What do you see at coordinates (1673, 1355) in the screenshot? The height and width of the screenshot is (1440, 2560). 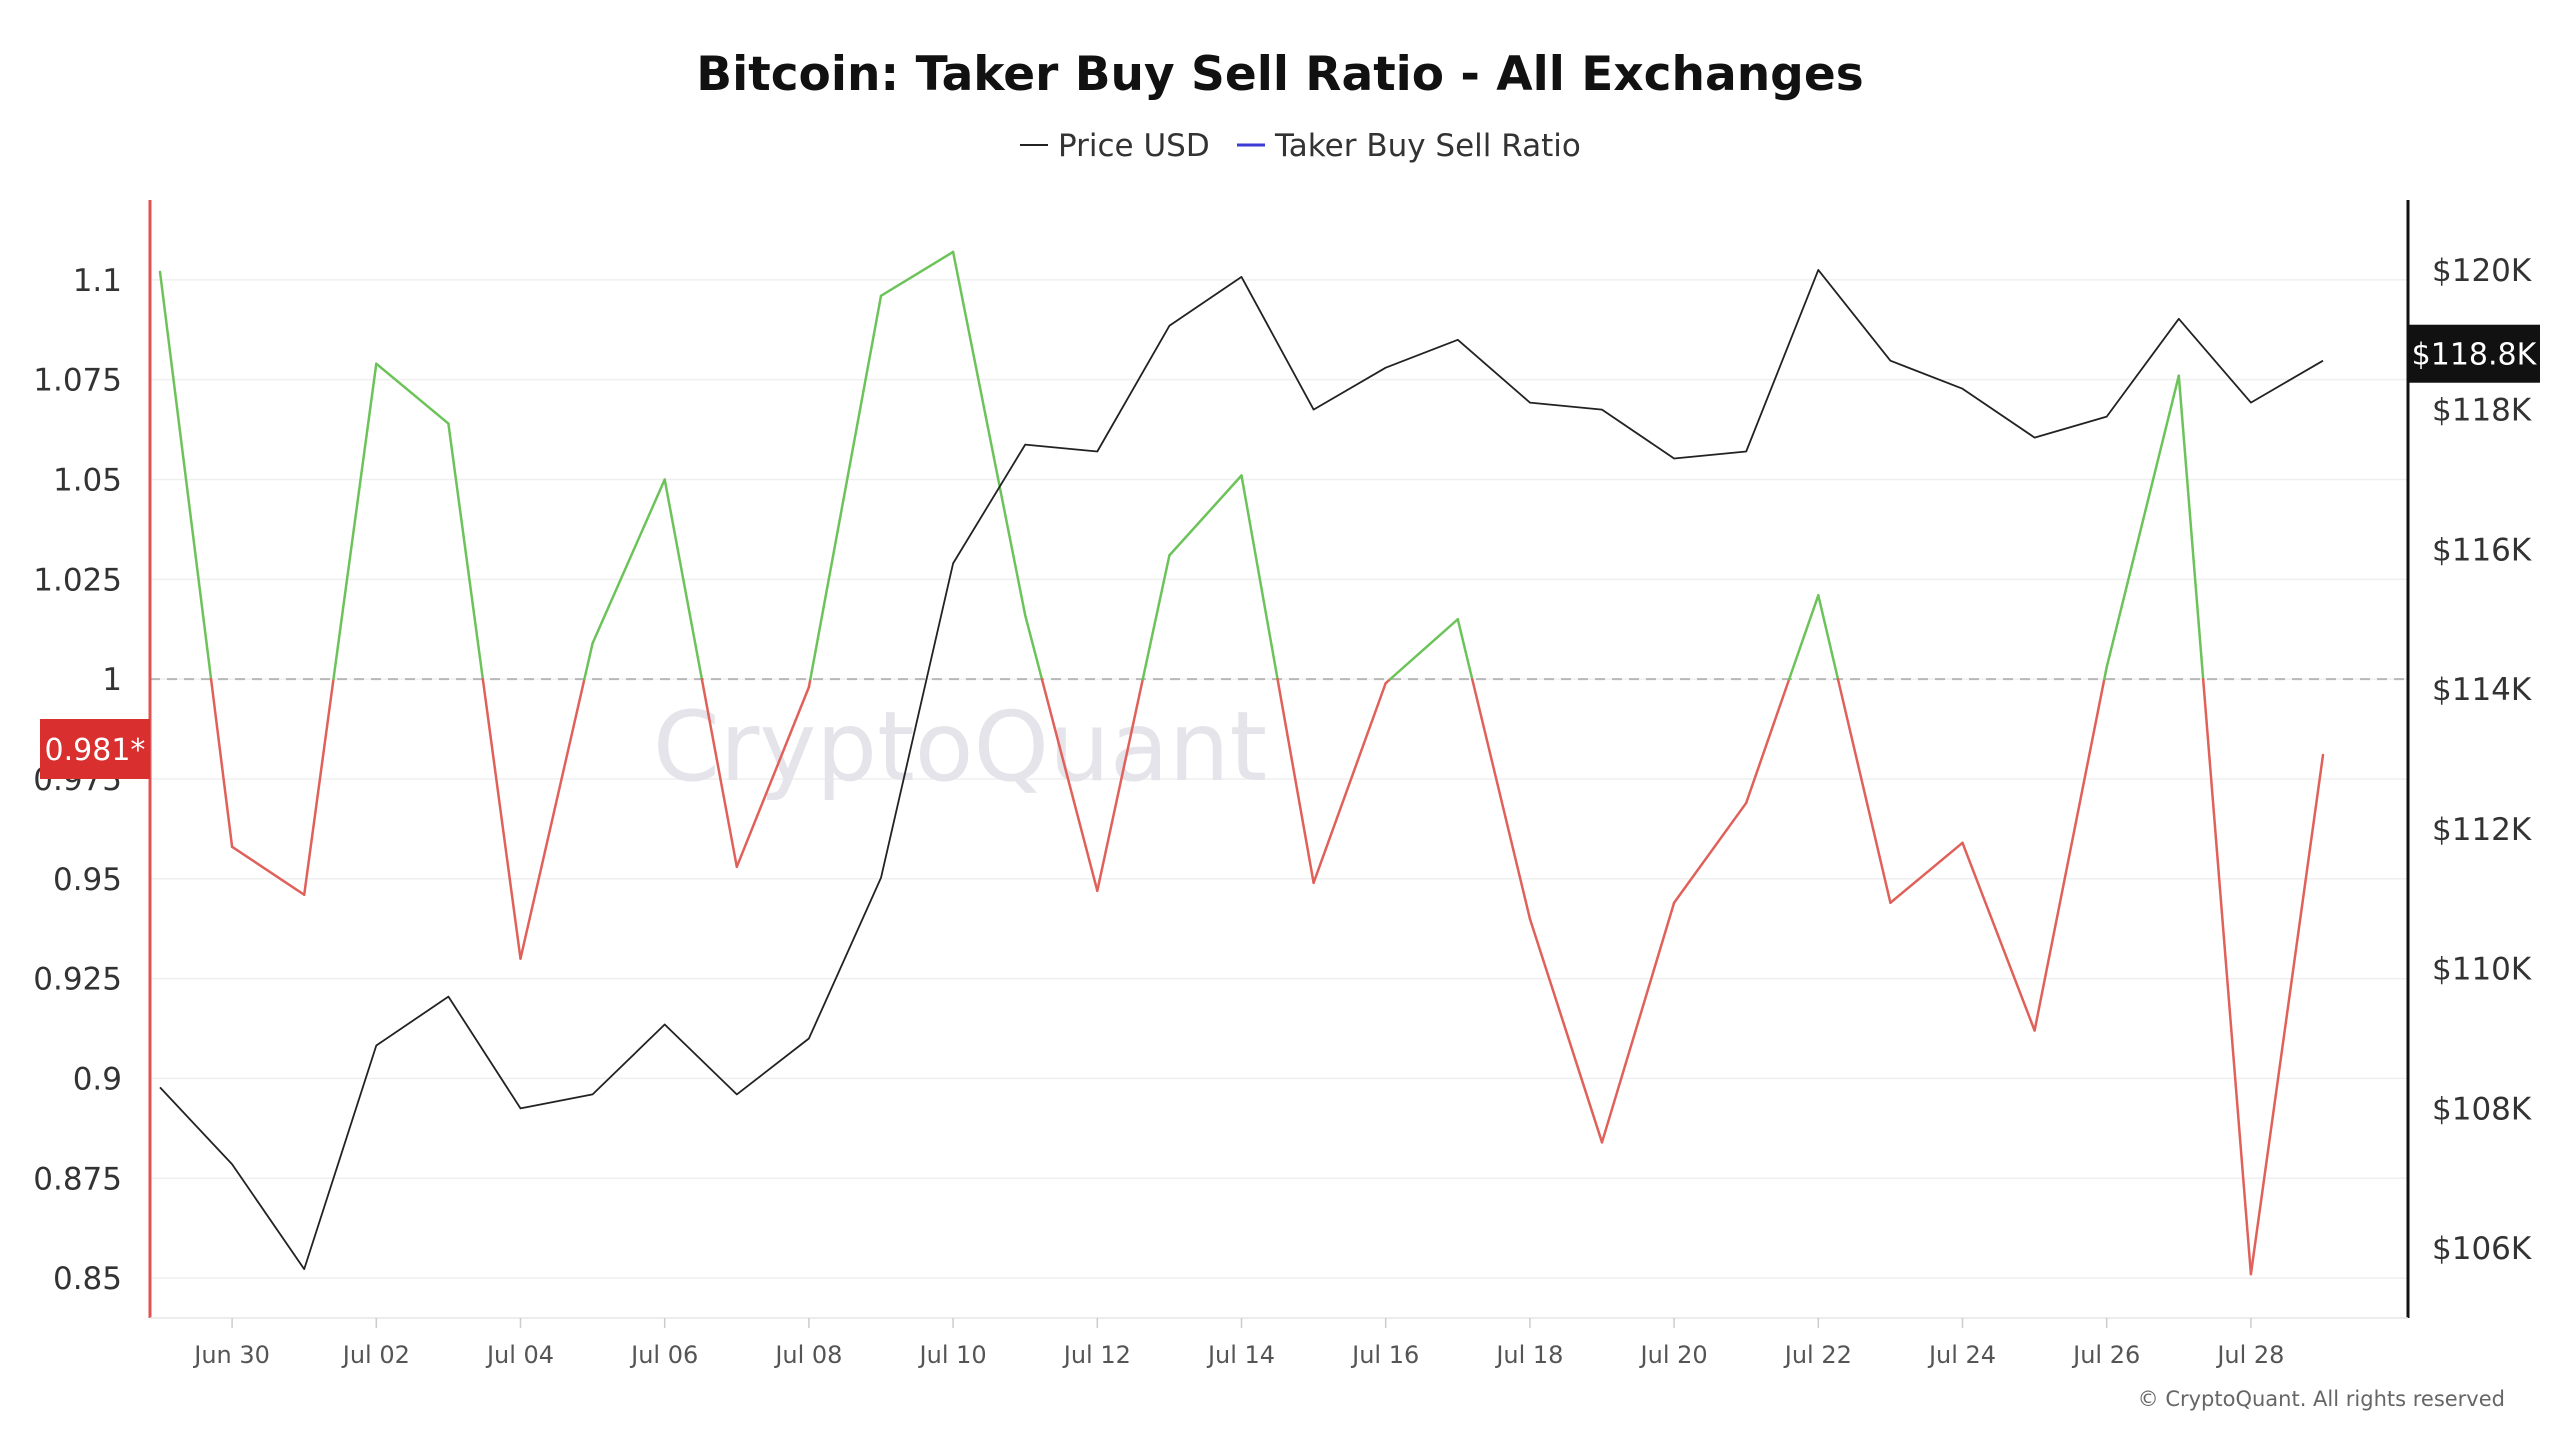 I see `x-tick-label: Jul 20` at bounding box center [1673, 1355].